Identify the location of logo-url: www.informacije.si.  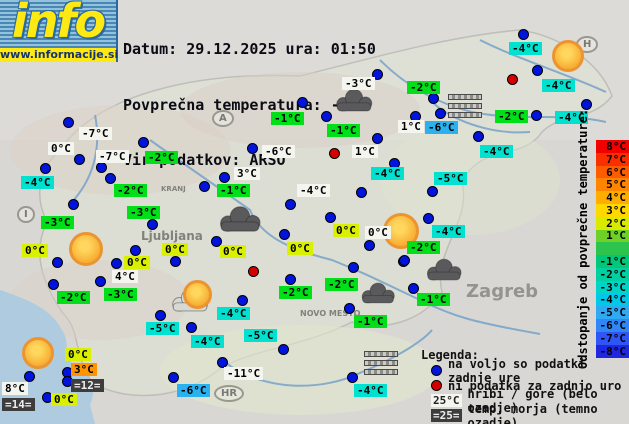
(59, 55).